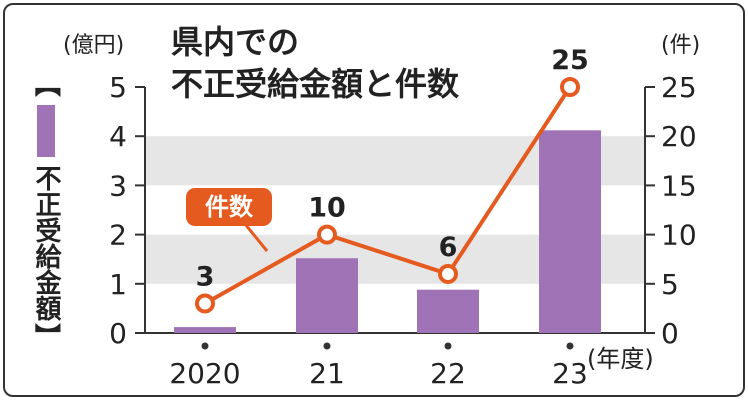  I want to click on right-axis-tick-label: 15, so click(679, 185).